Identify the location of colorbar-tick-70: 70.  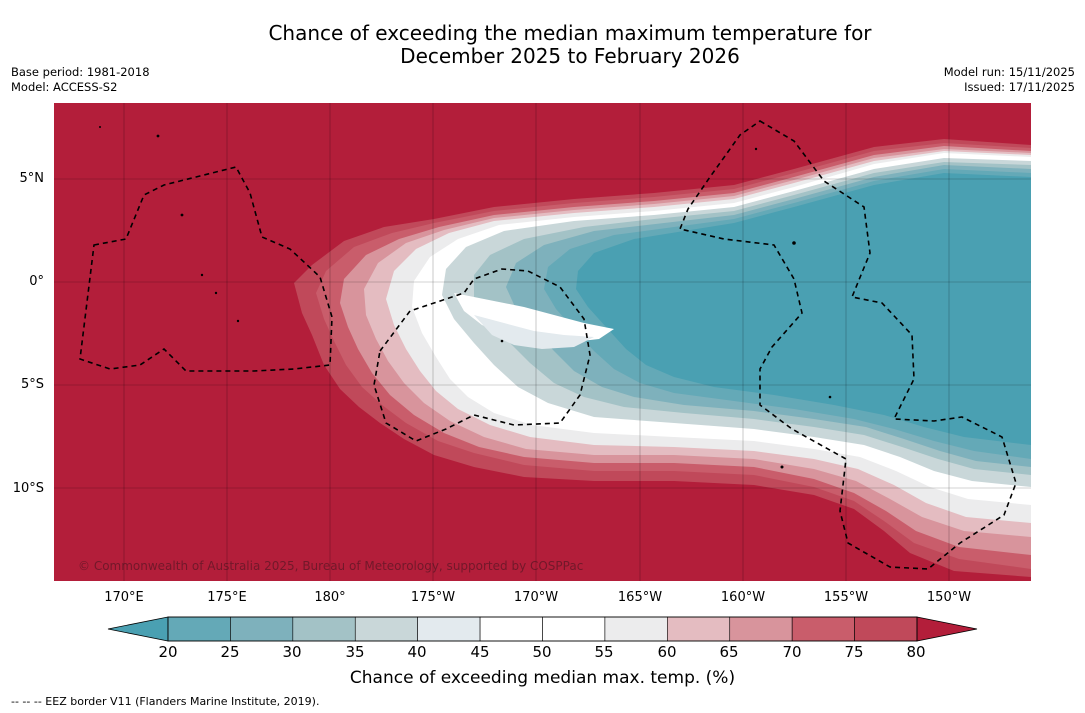
(792, 652).